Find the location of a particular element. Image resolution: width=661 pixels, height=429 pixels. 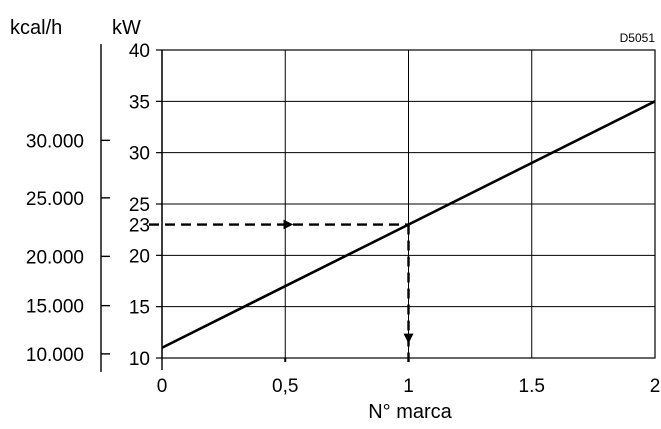

x-tick-label: 1.5 is located at coordinates (532, 386).